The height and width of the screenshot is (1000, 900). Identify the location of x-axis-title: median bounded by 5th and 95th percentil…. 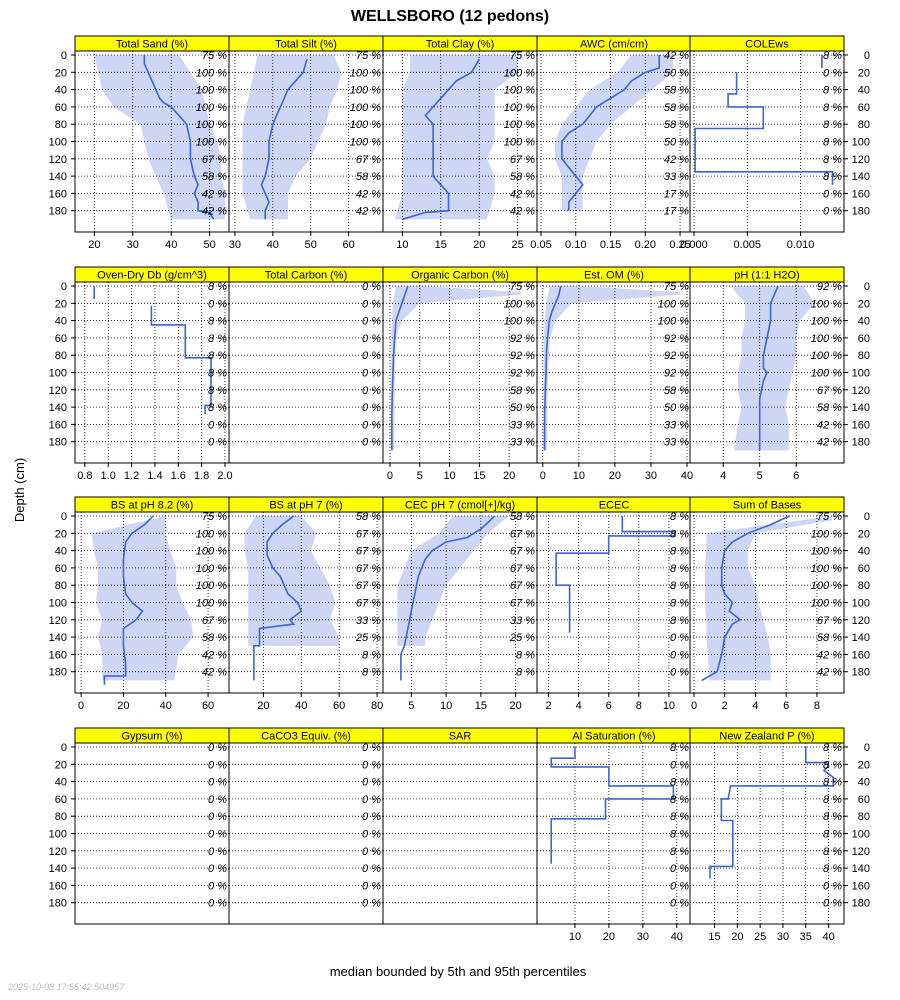
(458, 971).